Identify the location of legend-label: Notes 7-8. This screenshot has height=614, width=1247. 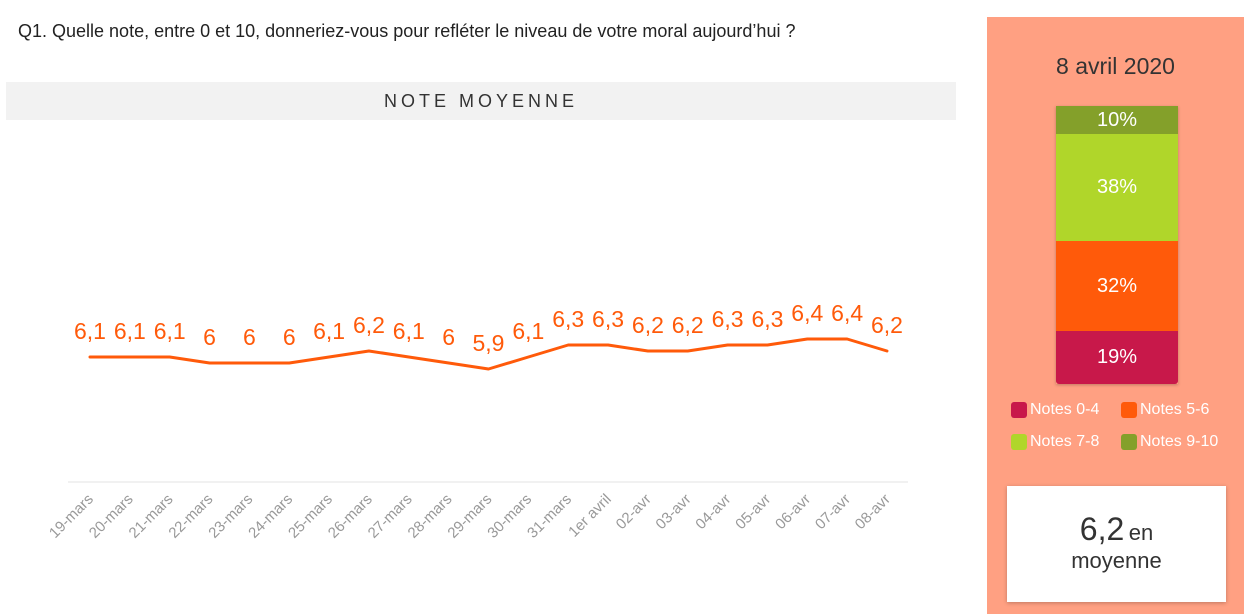
(1065, 441).